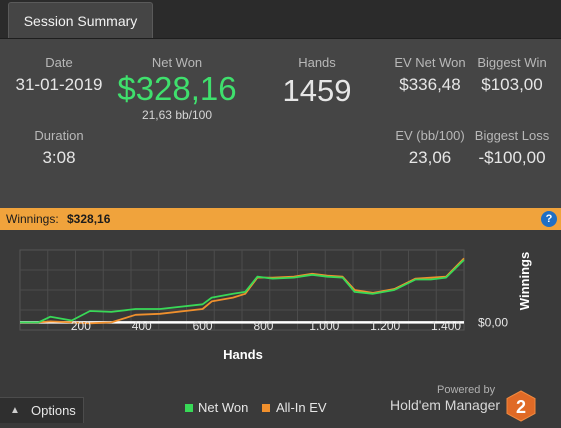  Describe the element at coordinates (59, 157) in the screenshot. I see `duration-value: 3:08` at that location.